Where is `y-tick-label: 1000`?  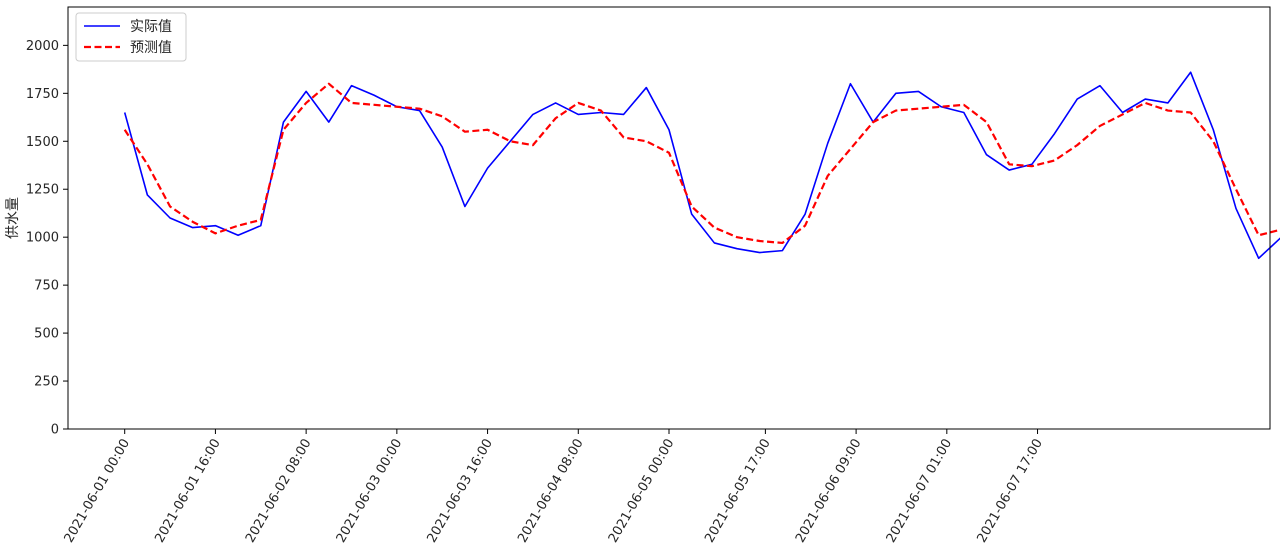 y-tick-label: 1000 is located at coordinates (42, 238).